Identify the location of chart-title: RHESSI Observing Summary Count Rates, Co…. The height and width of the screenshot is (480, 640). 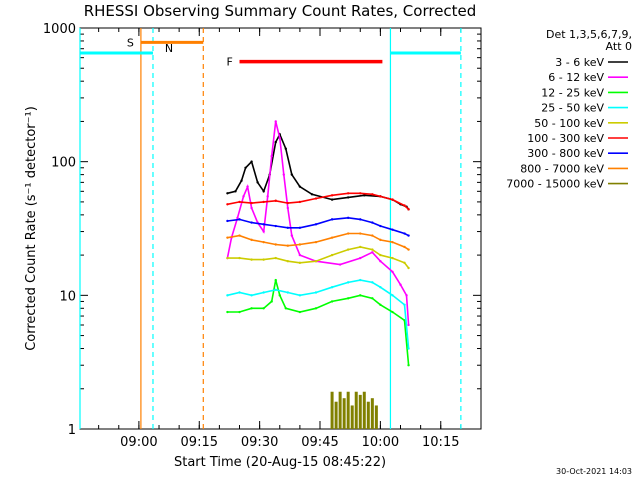
(280, 11).